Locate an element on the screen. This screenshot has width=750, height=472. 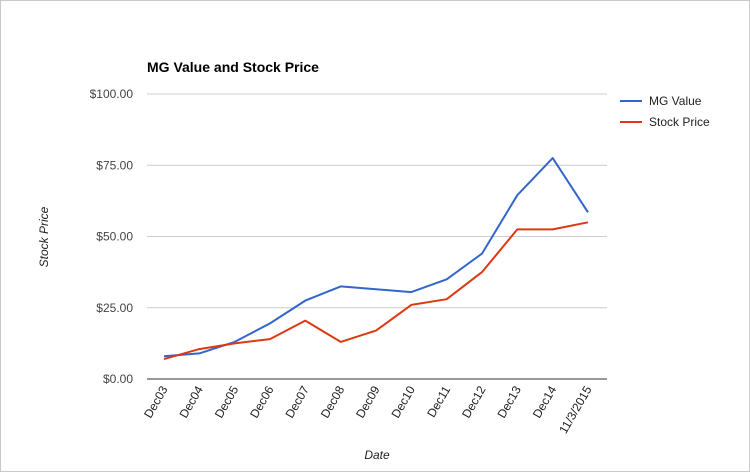
x-tick-label: Dec03 is located at coordinates (156, 401).